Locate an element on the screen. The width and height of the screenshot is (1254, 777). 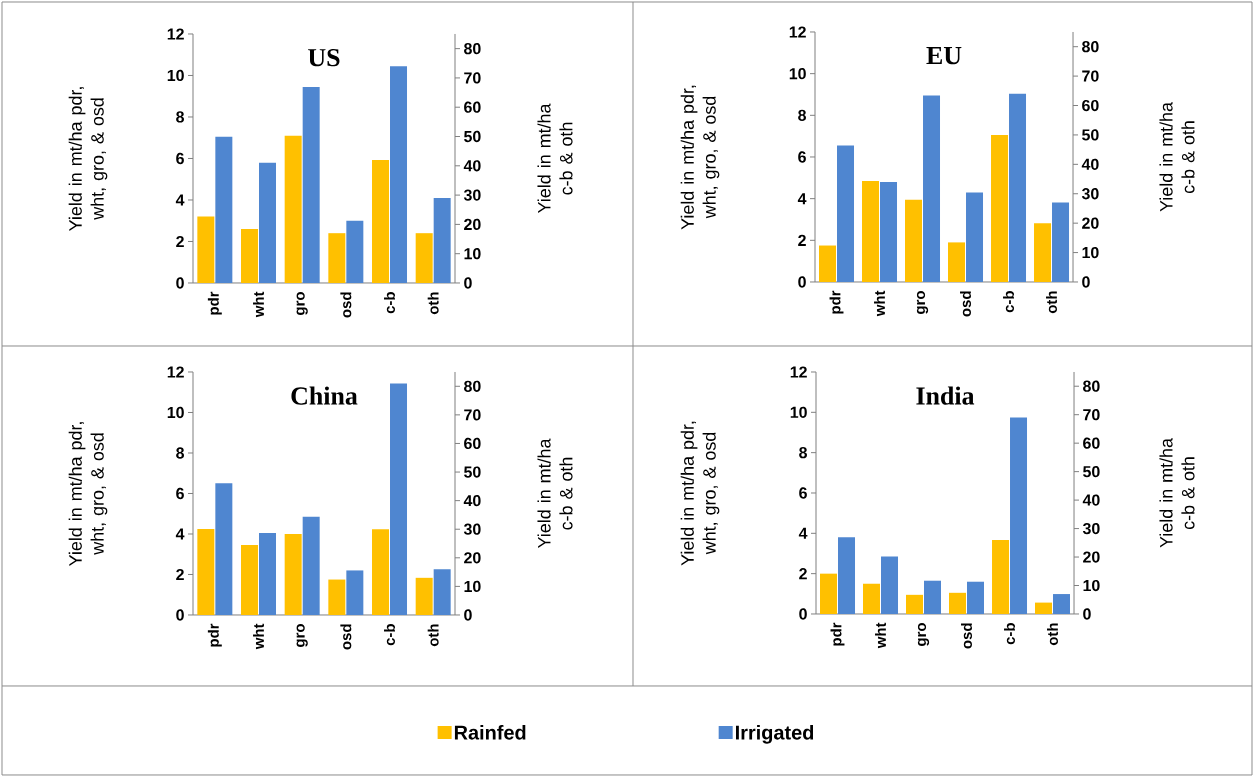
chart-title: EU is located at coordinates (944, 56).